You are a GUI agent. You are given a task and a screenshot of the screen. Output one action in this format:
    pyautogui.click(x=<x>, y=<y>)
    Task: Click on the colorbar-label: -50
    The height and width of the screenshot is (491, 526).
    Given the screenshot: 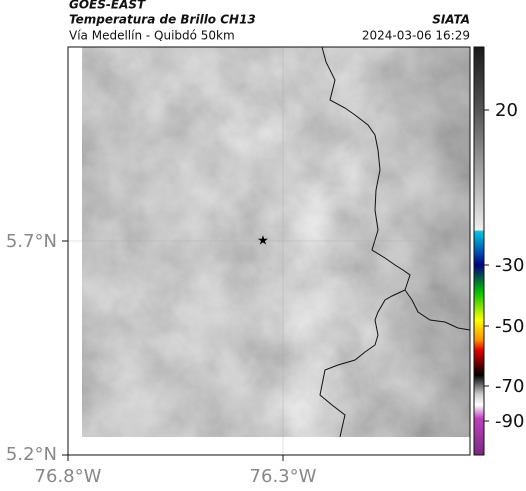 What is the action you would take?
    pyautogui.click(x=509, y=326)
    